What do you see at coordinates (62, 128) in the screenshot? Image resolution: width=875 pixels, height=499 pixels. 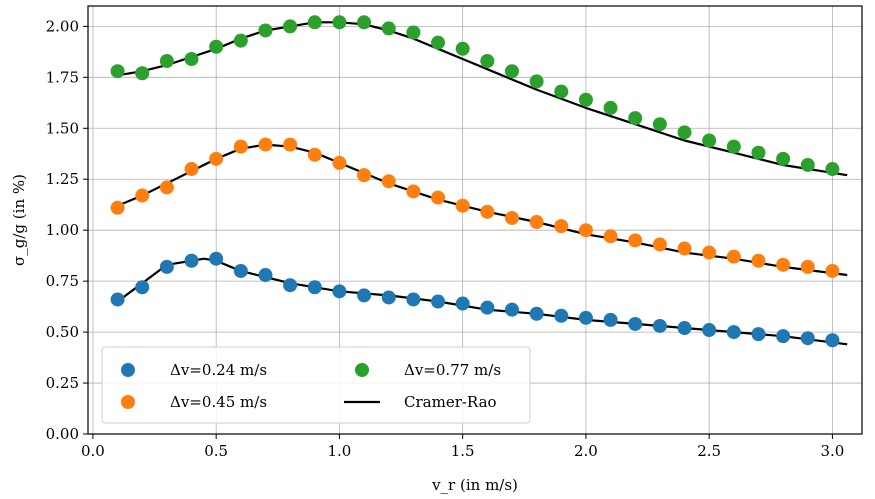 I see `y-tick-label: 1.50` at bounding box center [62, 128].